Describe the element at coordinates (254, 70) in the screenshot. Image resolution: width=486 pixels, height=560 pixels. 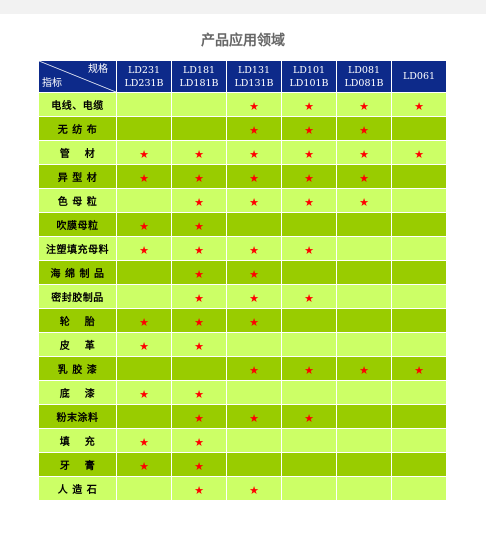
I see `column-header-line1: LD131` at that location.